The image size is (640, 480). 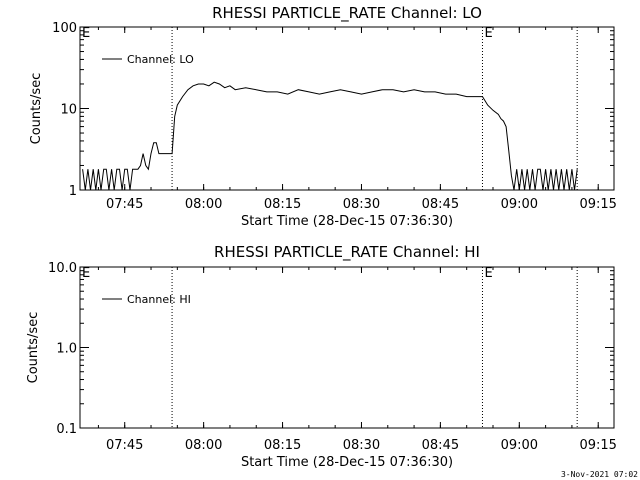 What do you see at coordinates (160, 59) in the screenshot?
I see `legend-entry: Channel: LO` at bounding box center [160, 59].